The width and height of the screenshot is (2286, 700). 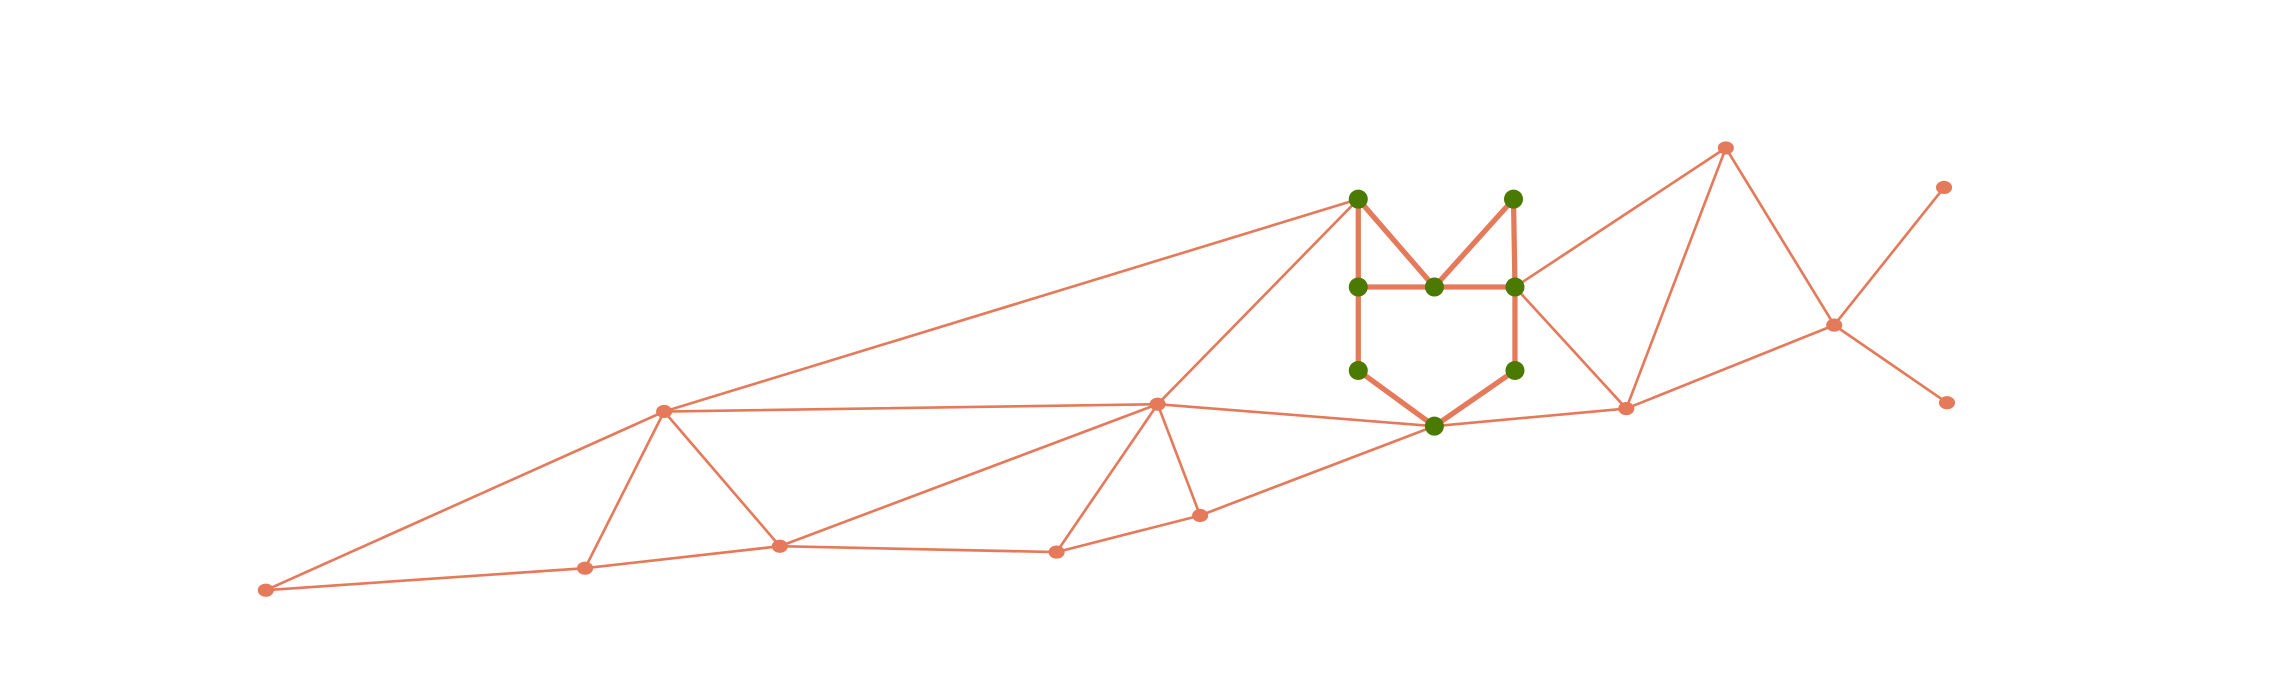 I want to click on edge-H-K, so click(x=1396, y=243).